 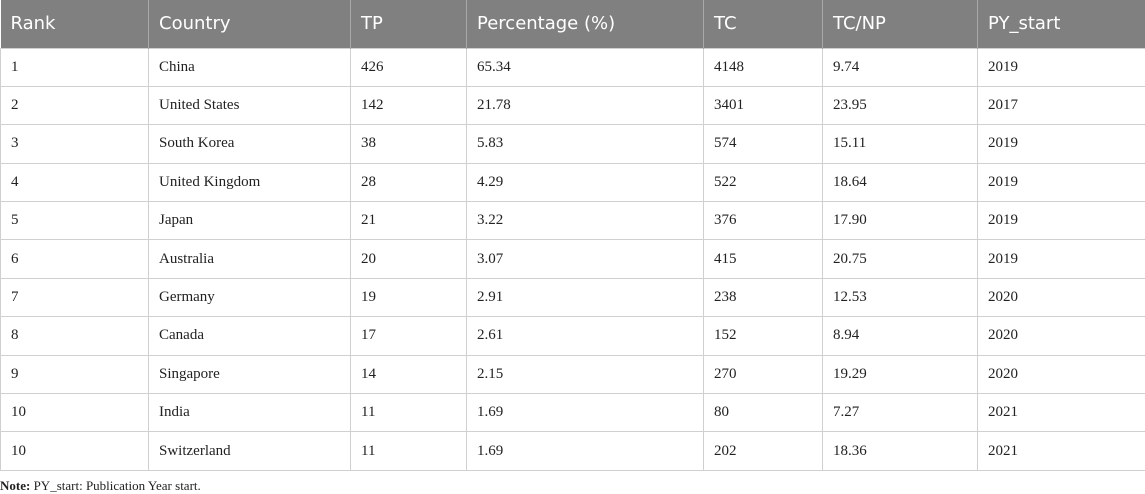 I want to click on table-cell: 4148, so click(x=763, y=67).